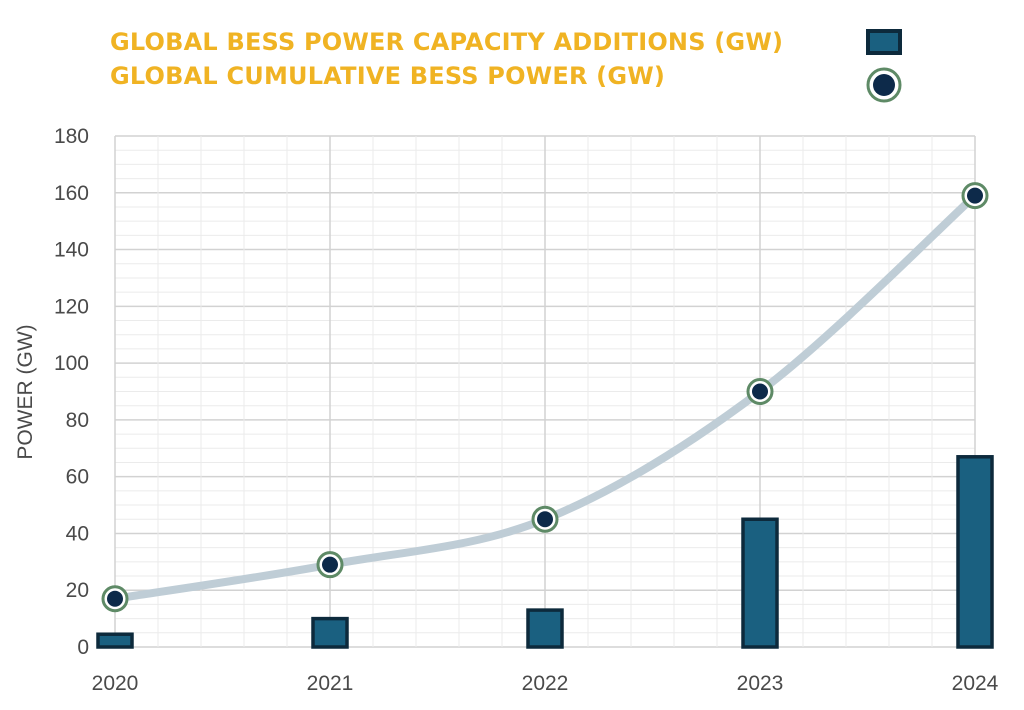 The width and height of the screenshot is (1024, 710). I want to click on y-axis-title: POWER (GW), so click(25, 391).